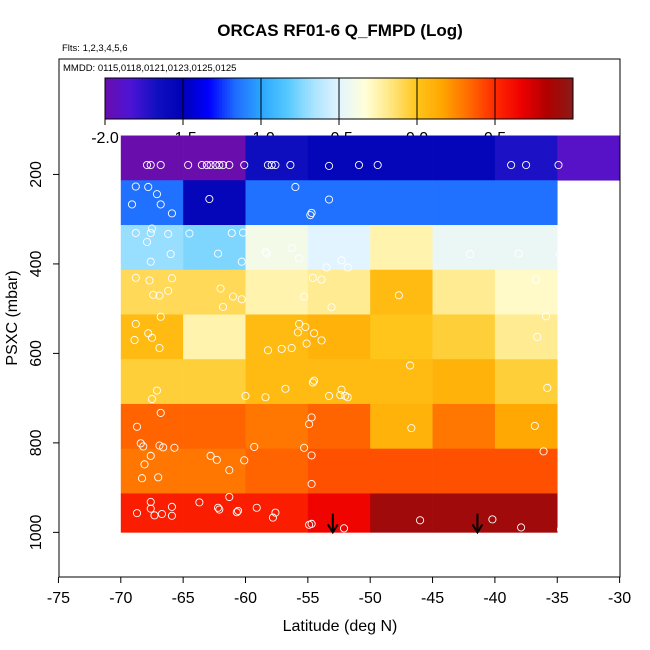 The image size is (650, 650). What do you see at coordinates (36, 442) in the screenshot?
I see `y-tick-label: 800` at bounding box center [36, 442].